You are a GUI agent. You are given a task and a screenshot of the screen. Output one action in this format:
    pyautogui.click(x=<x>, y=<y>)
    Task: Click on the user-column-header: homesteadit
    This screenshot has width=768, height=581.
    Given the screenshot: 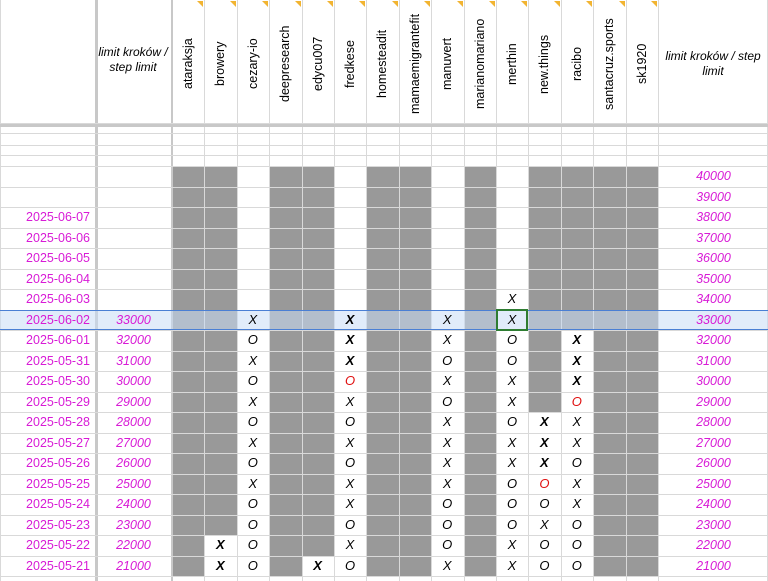 What is the action you would take?
    pyautogui.click(x=382, y=64)
    